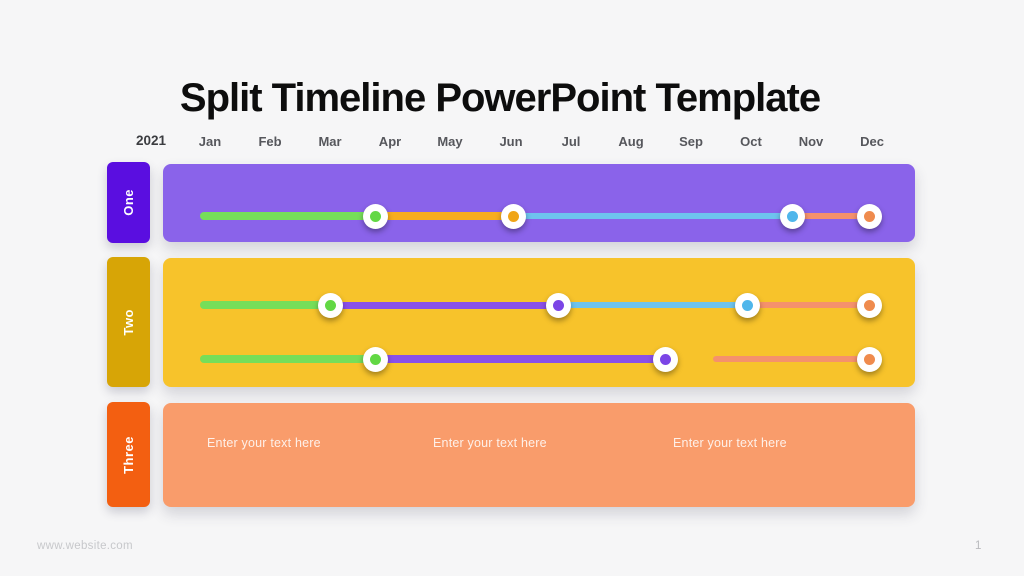 This screenshot has height=576, width=1024. I want to click on month-label-jan: Jan, so click(210, 141).